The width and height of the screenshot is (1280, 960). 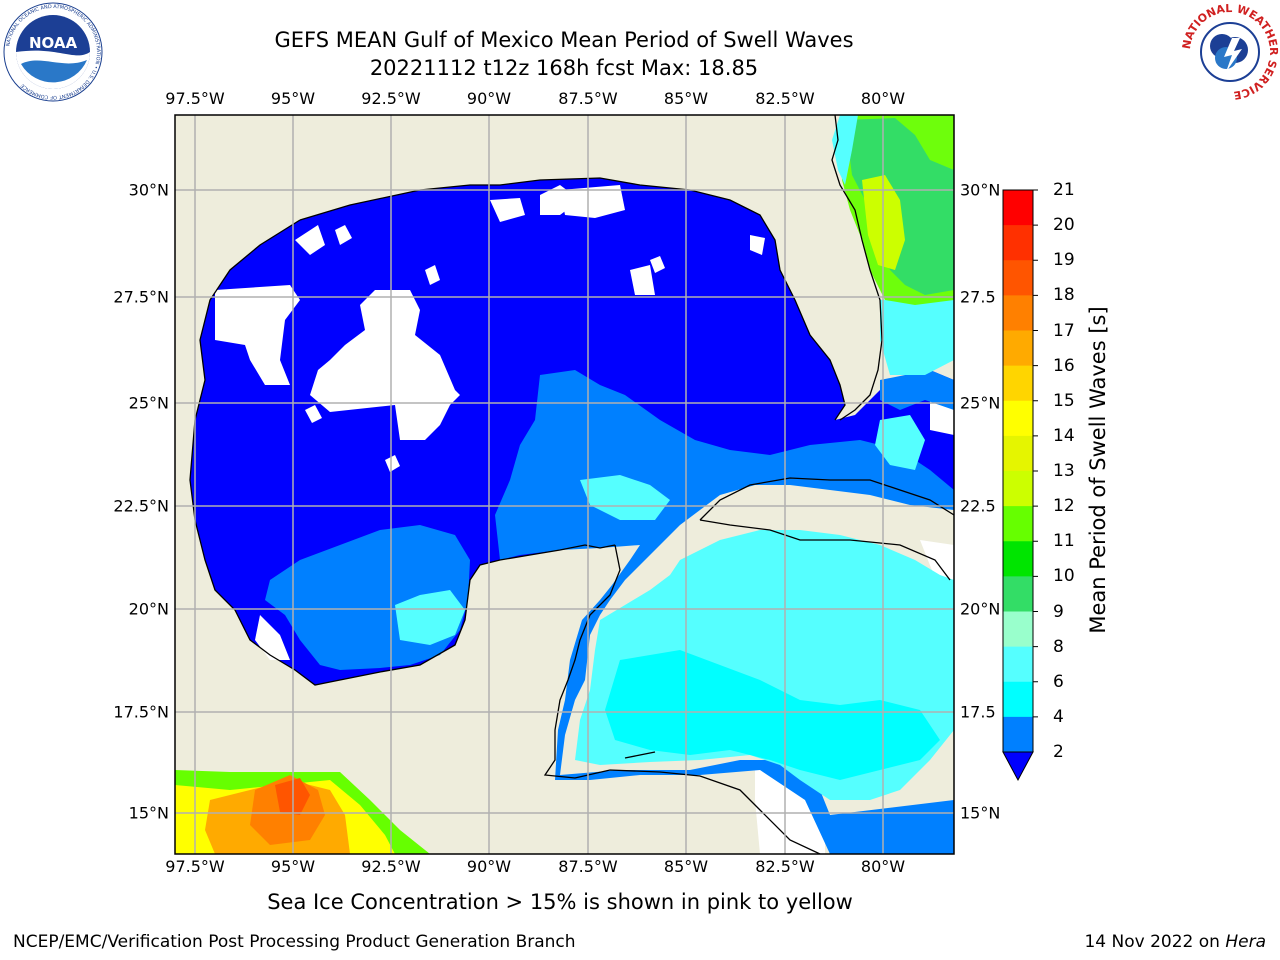 What do you see at coordinates (1058, 646) in the screenshot?
I see `colorbar-label: 8` at bounding box center [1058, 646].